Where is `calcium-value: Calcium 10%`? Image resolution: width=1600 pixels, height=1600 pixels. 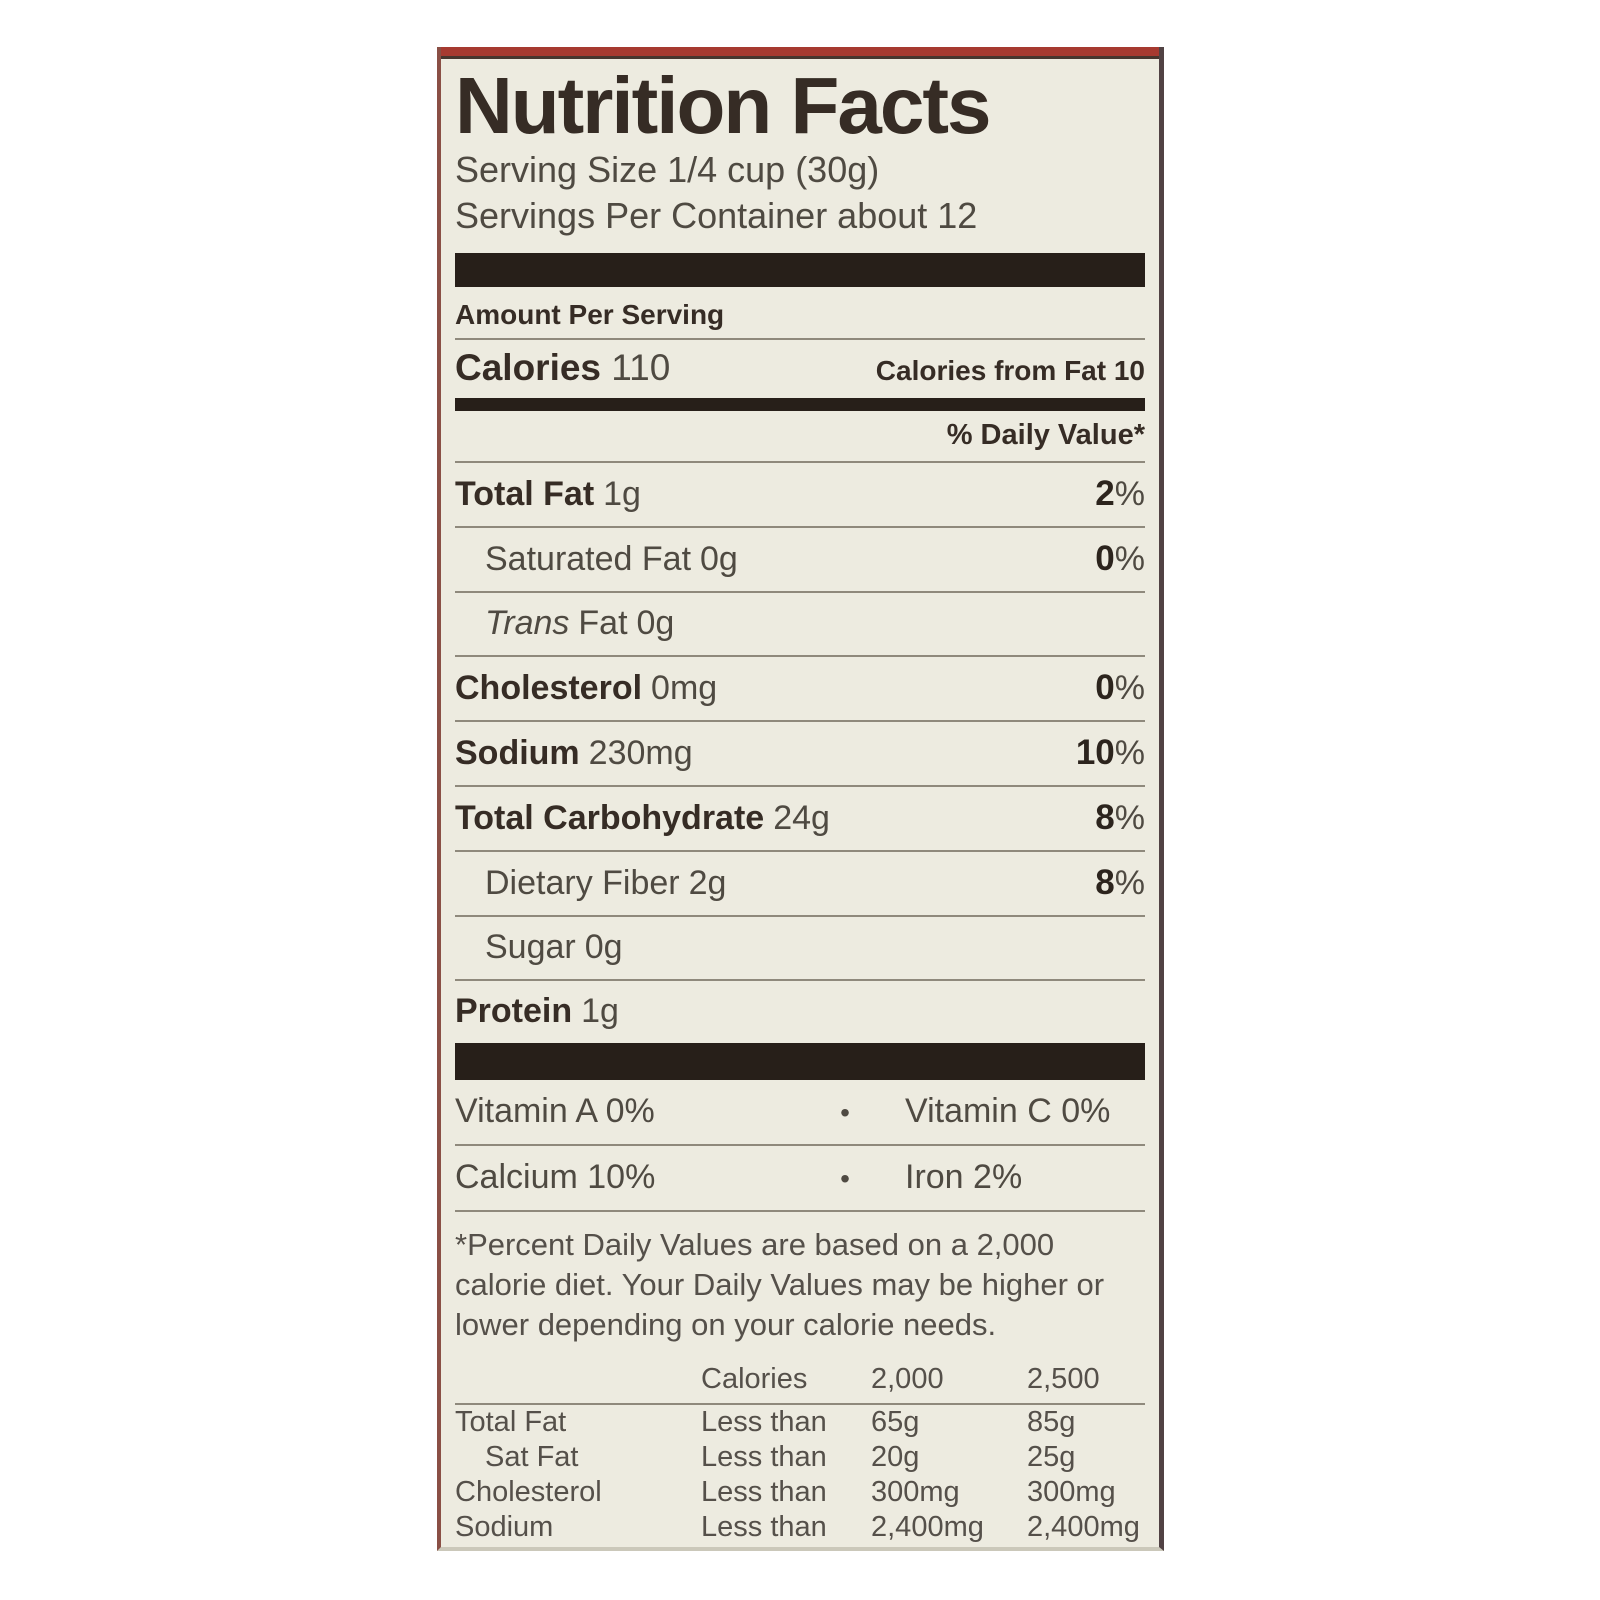
calcium-value: Calcium 10% is located at coordinates (555, 1176).